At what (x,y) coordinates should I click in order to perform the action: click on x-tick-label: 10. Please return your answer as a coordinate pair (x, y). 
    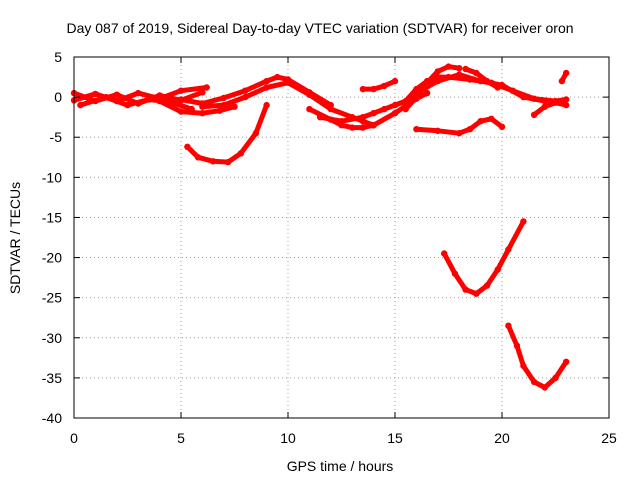
    Looking at the image, I should click on (288, 438).